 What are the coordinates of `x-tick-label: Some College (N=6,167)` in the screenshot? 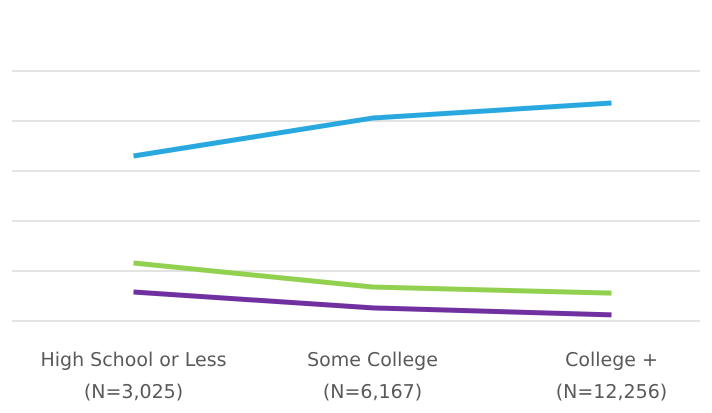 It's located at (372, 376).